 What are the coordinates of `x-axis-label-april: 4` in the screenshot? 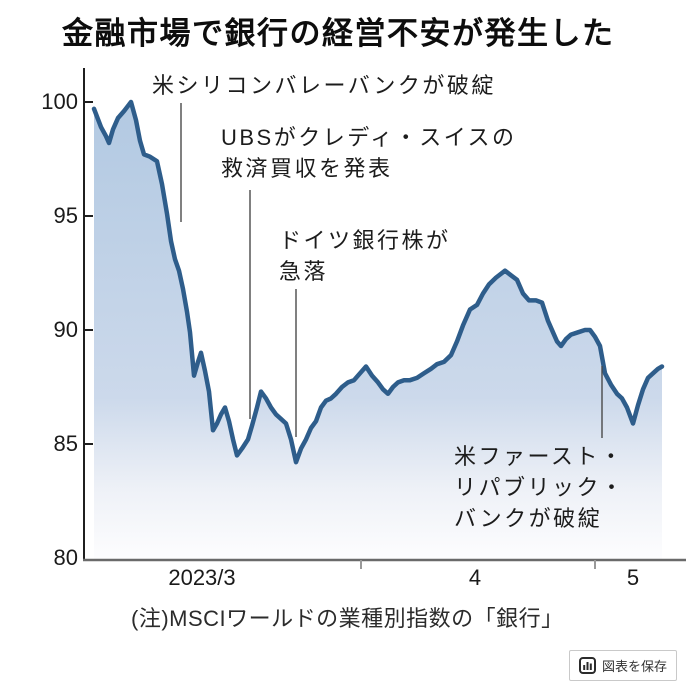 It's located at (475, 577).